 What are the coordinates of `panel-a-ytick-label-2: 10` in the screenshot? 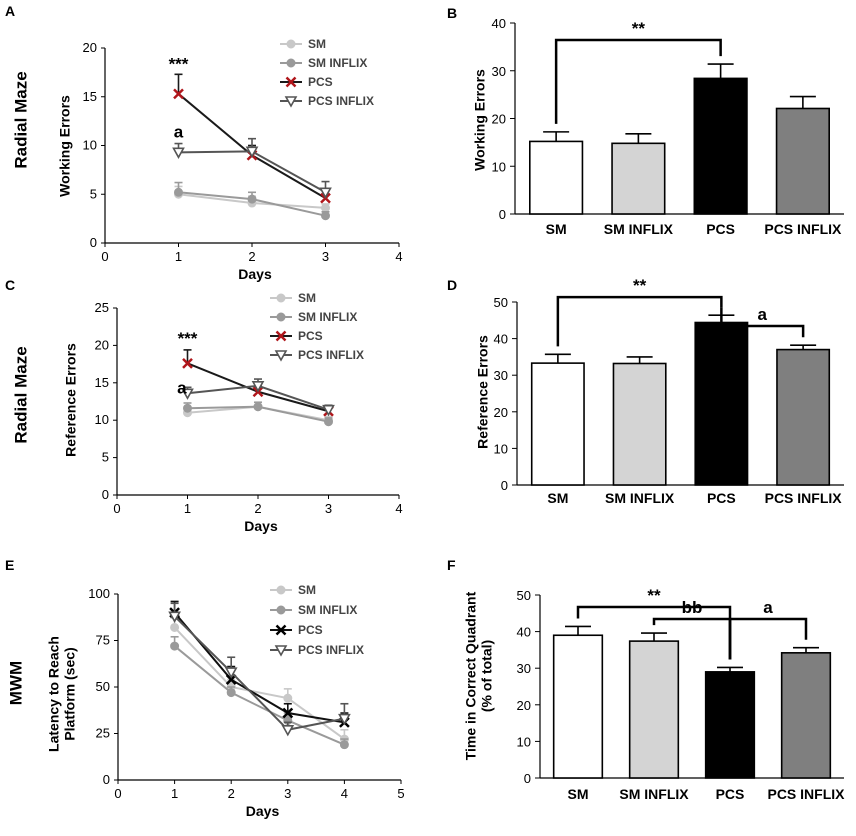 It's located at (90, 145).